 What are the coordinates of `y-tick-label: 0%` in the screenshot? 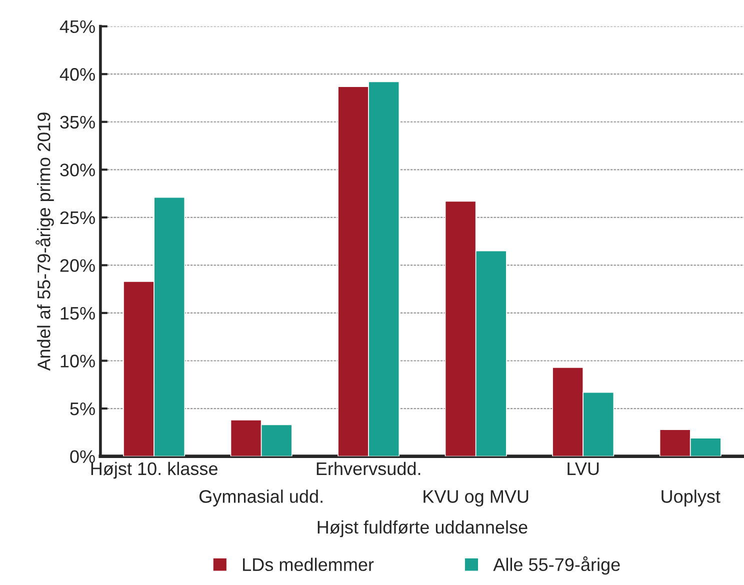 It's located at (82, 457).